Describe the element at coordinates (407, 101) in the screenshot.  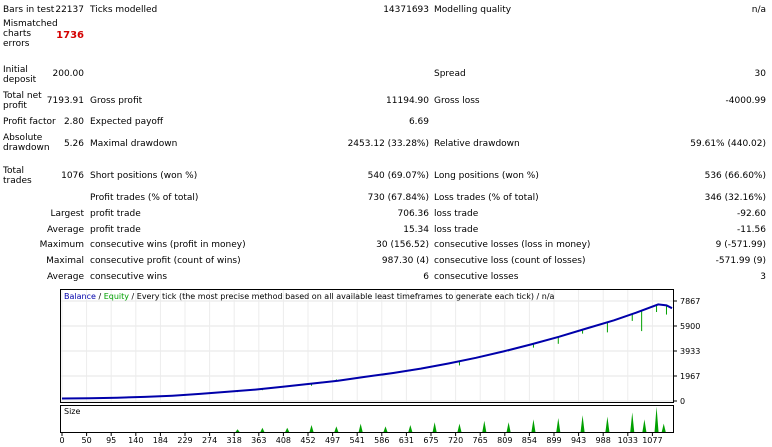
I see `gross-profit-value: 11194.90` at that location.